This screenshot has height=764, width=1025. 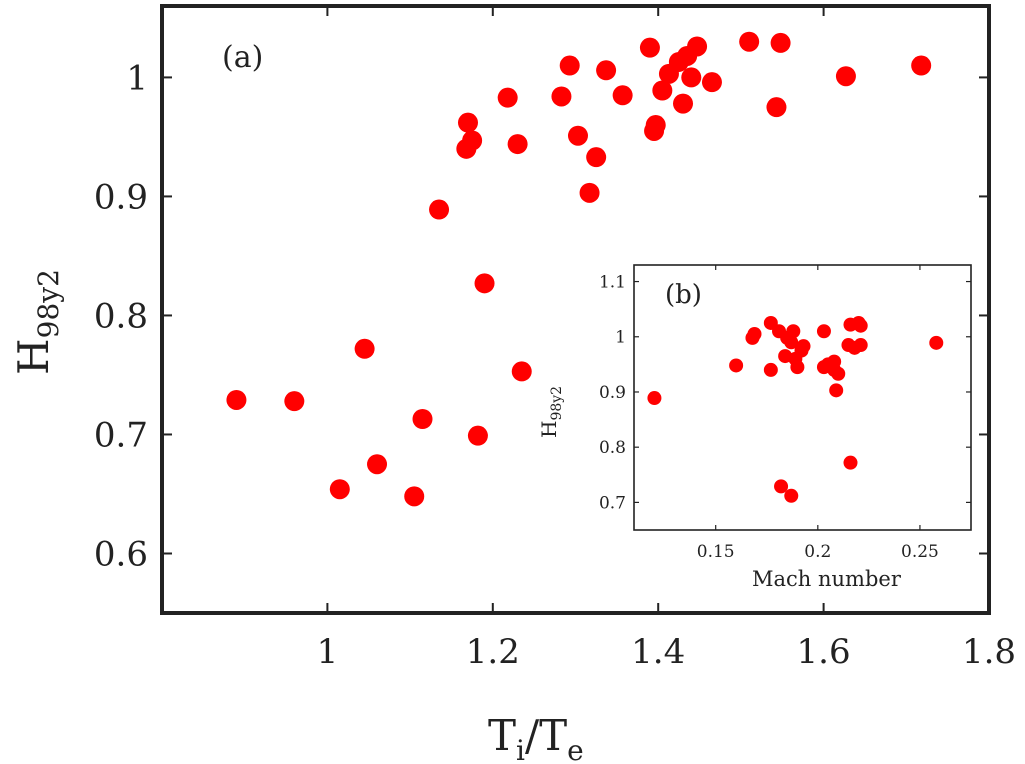 I want to click on x-tick-label: 0.2, so click(x=817, y=552).